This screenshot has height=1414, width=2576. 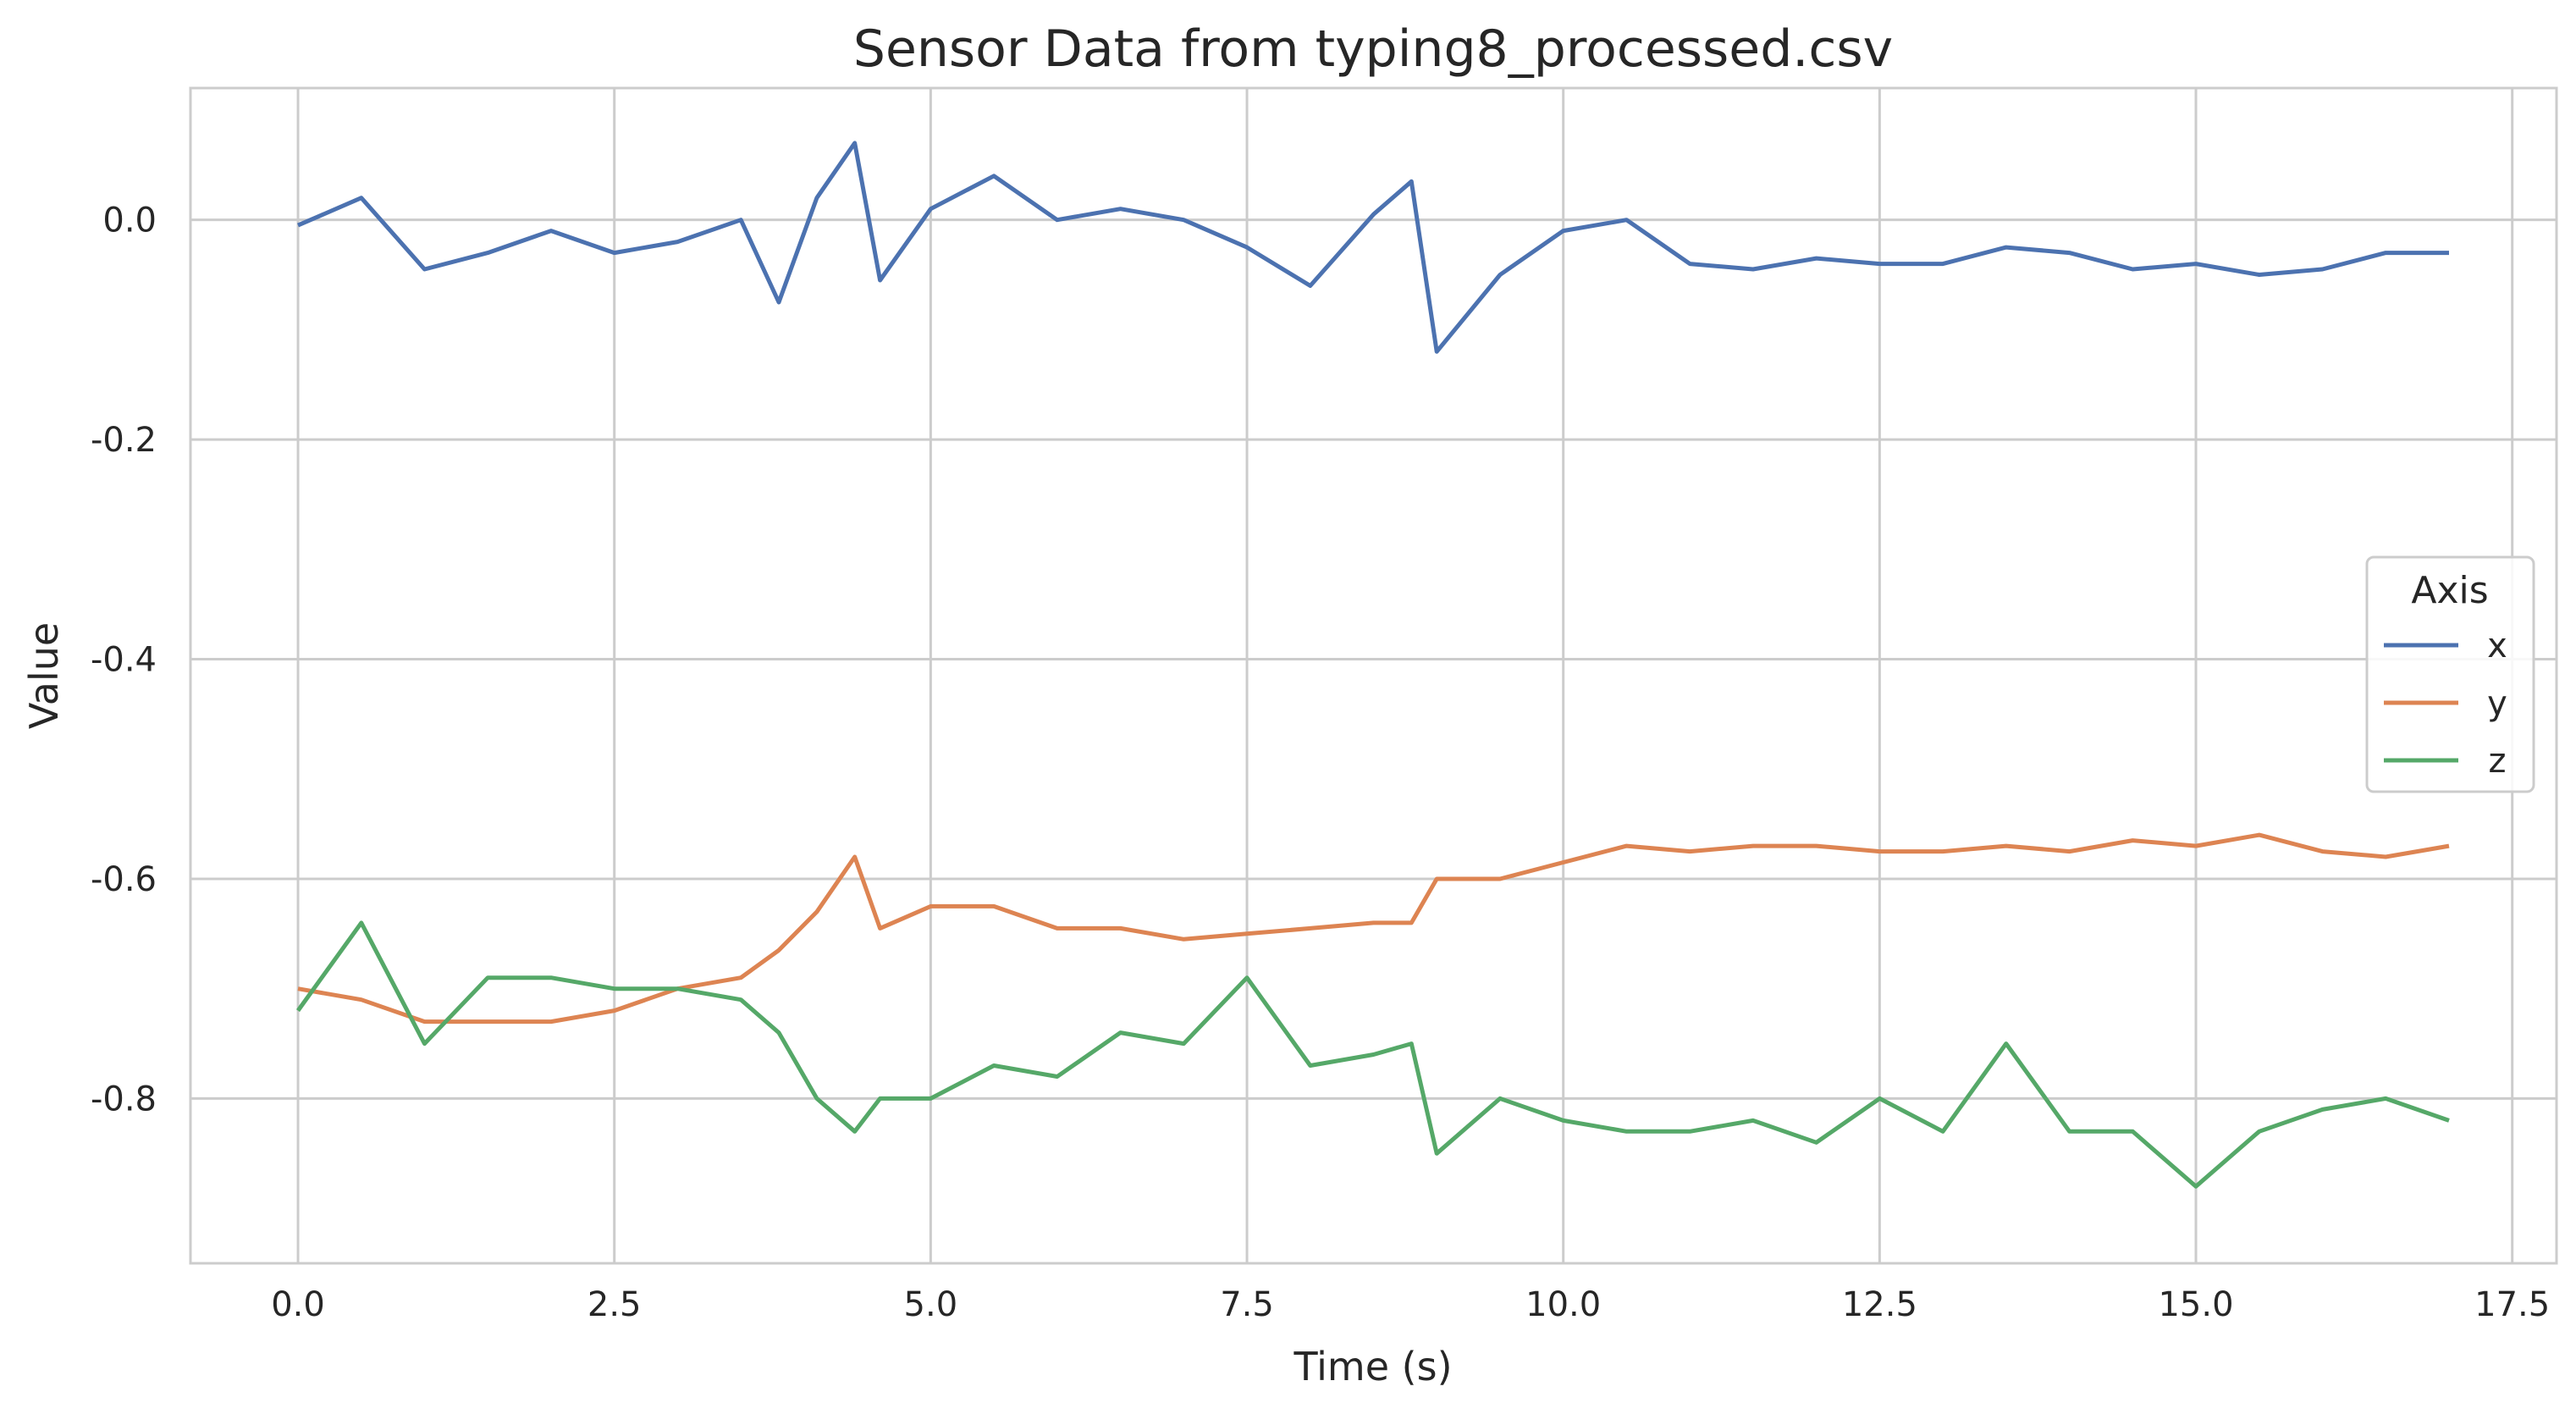 I want to click on legend-box, so click(x=2450, y=674).